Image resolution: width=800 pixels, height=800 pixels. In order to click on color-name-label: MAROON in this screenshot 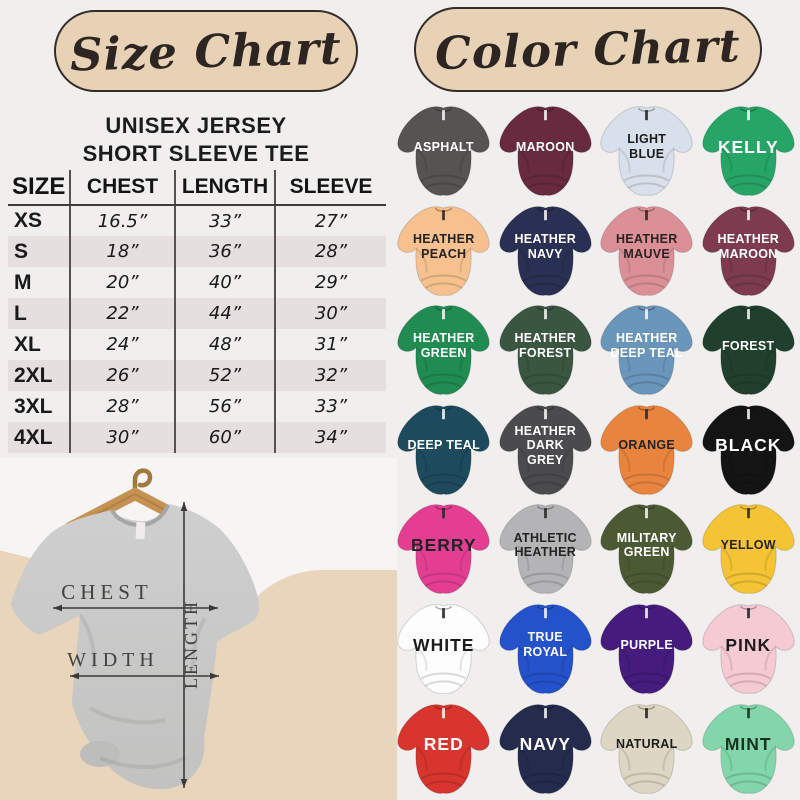, I will do `click(545, 146)`.